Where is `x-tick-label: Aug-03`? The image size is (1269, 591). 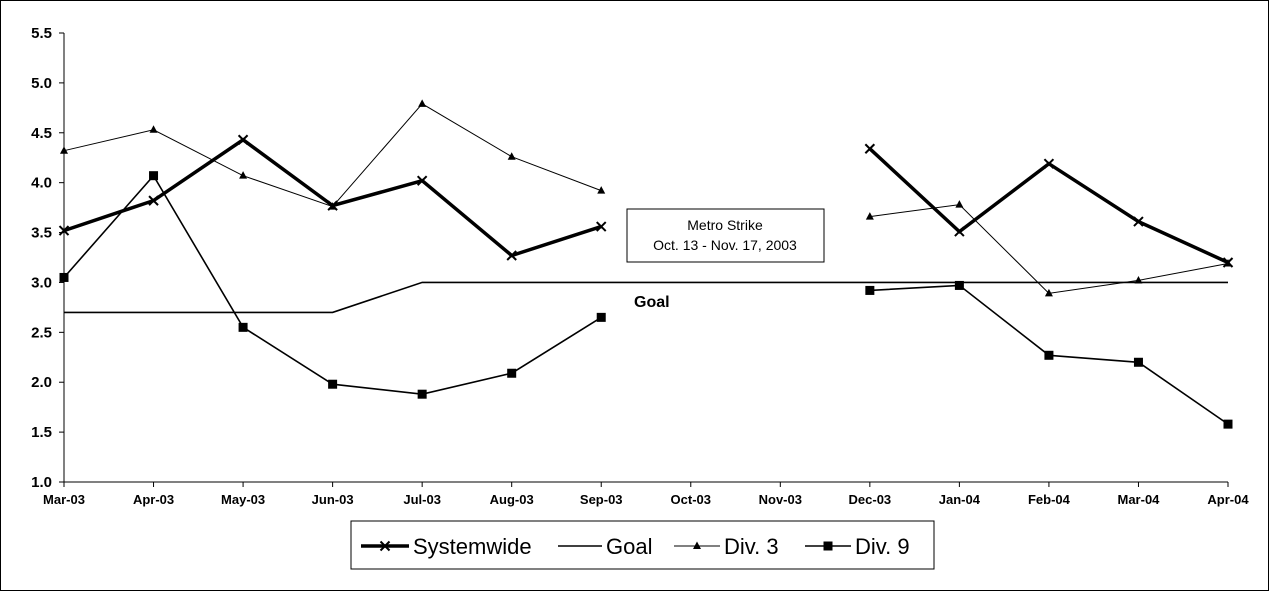 x-tick-label: Aug-03 is located at coordinates (512, 499).